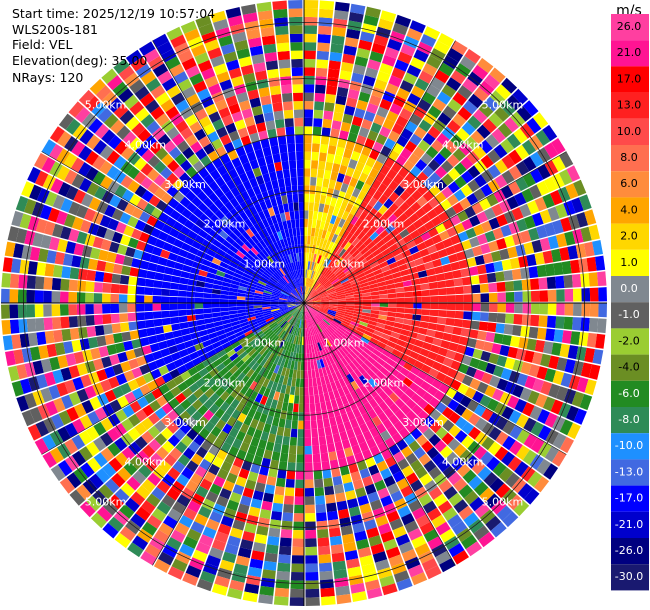  I want to click on nrays-label: NRays: 120, so click(48, 77).